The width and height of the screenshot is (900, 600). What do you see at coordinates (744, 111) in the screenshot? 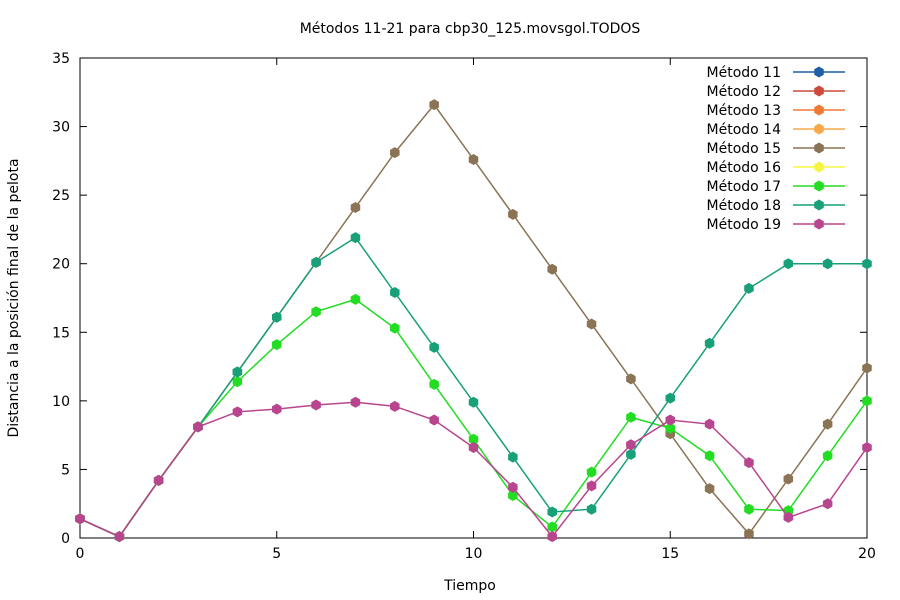
I see `legend-label: Método 13` at bounding box center [744, 111].